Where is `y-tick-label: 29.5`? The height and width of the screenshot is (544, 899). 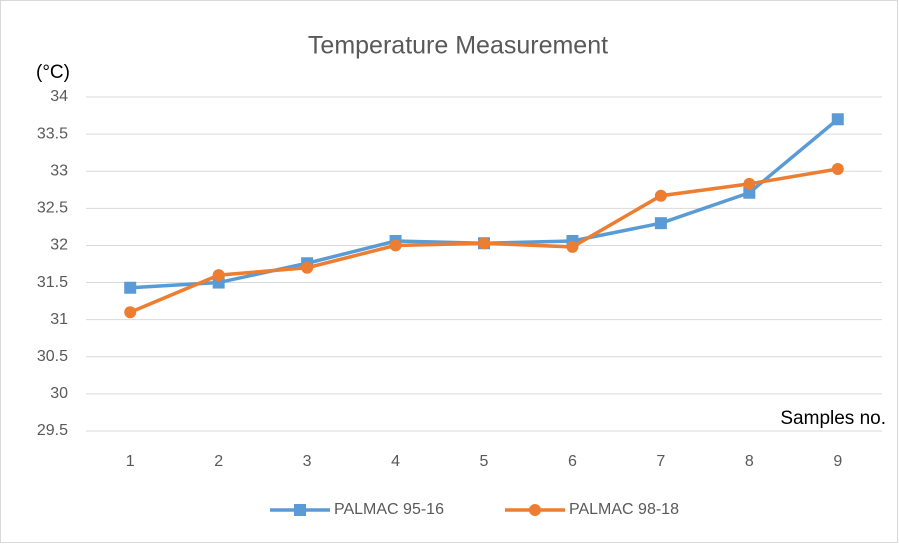
y-tick-label: 29.5 is located at coordinates (52, 430).